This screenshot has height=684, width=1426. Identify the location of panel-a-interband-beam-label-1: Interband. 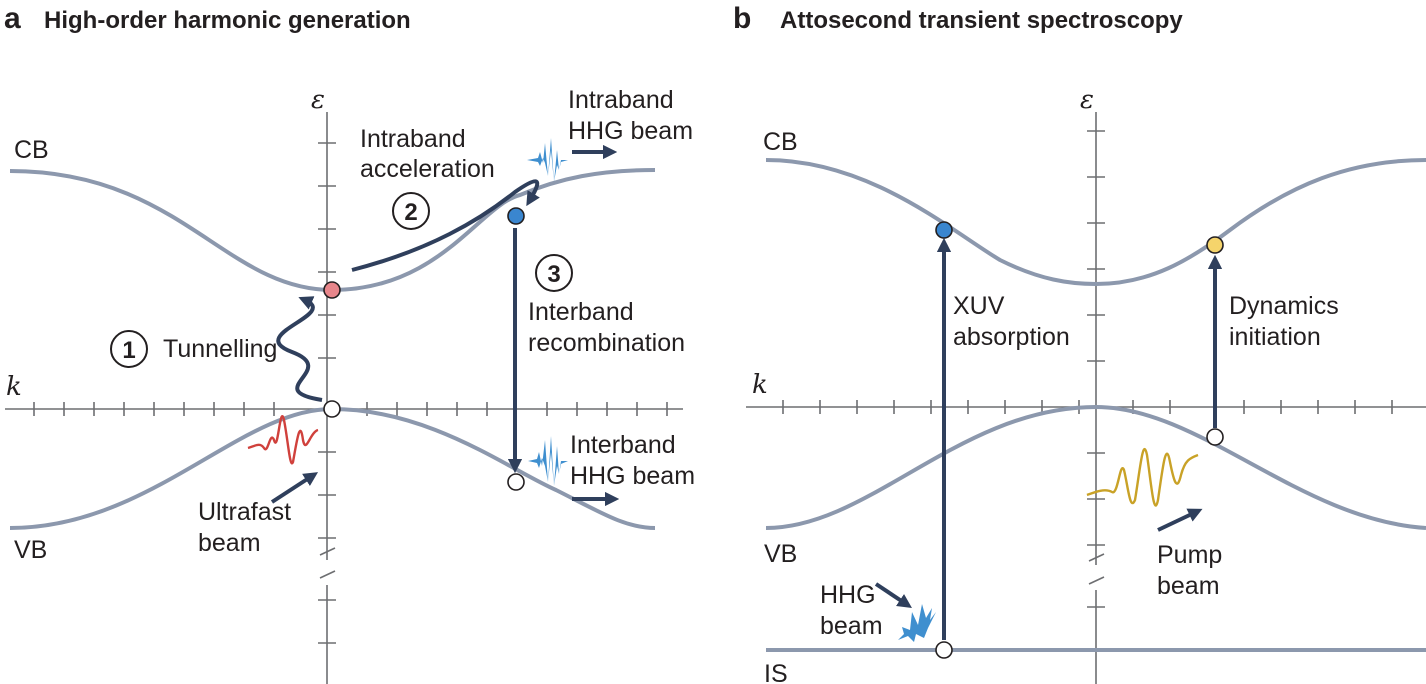
(623, 445).